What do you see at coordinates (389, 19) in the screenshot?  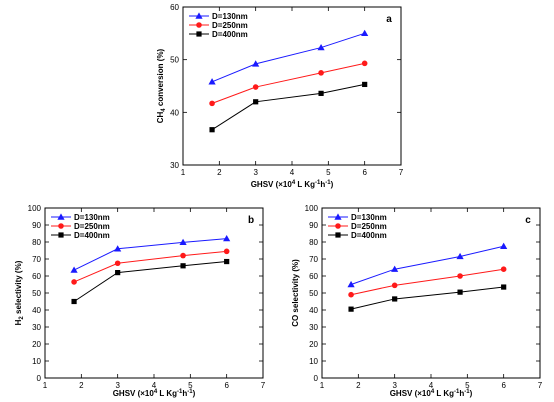 I see `panel-label: a` at bounding box center [389, 19].